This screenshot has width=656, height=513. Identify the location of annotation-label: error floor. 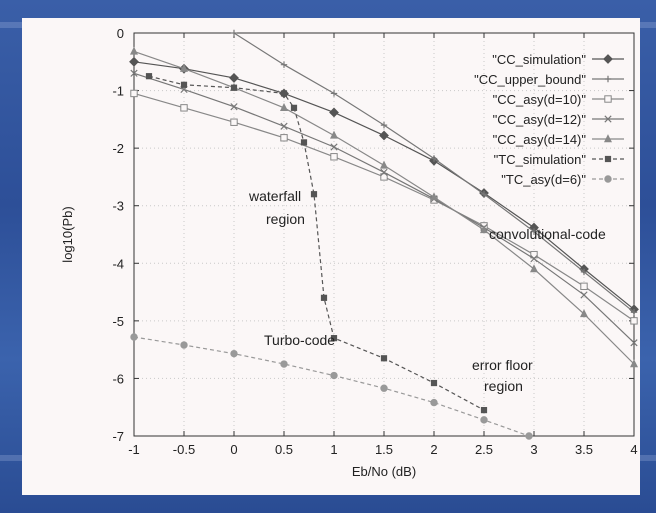
(502, 365).